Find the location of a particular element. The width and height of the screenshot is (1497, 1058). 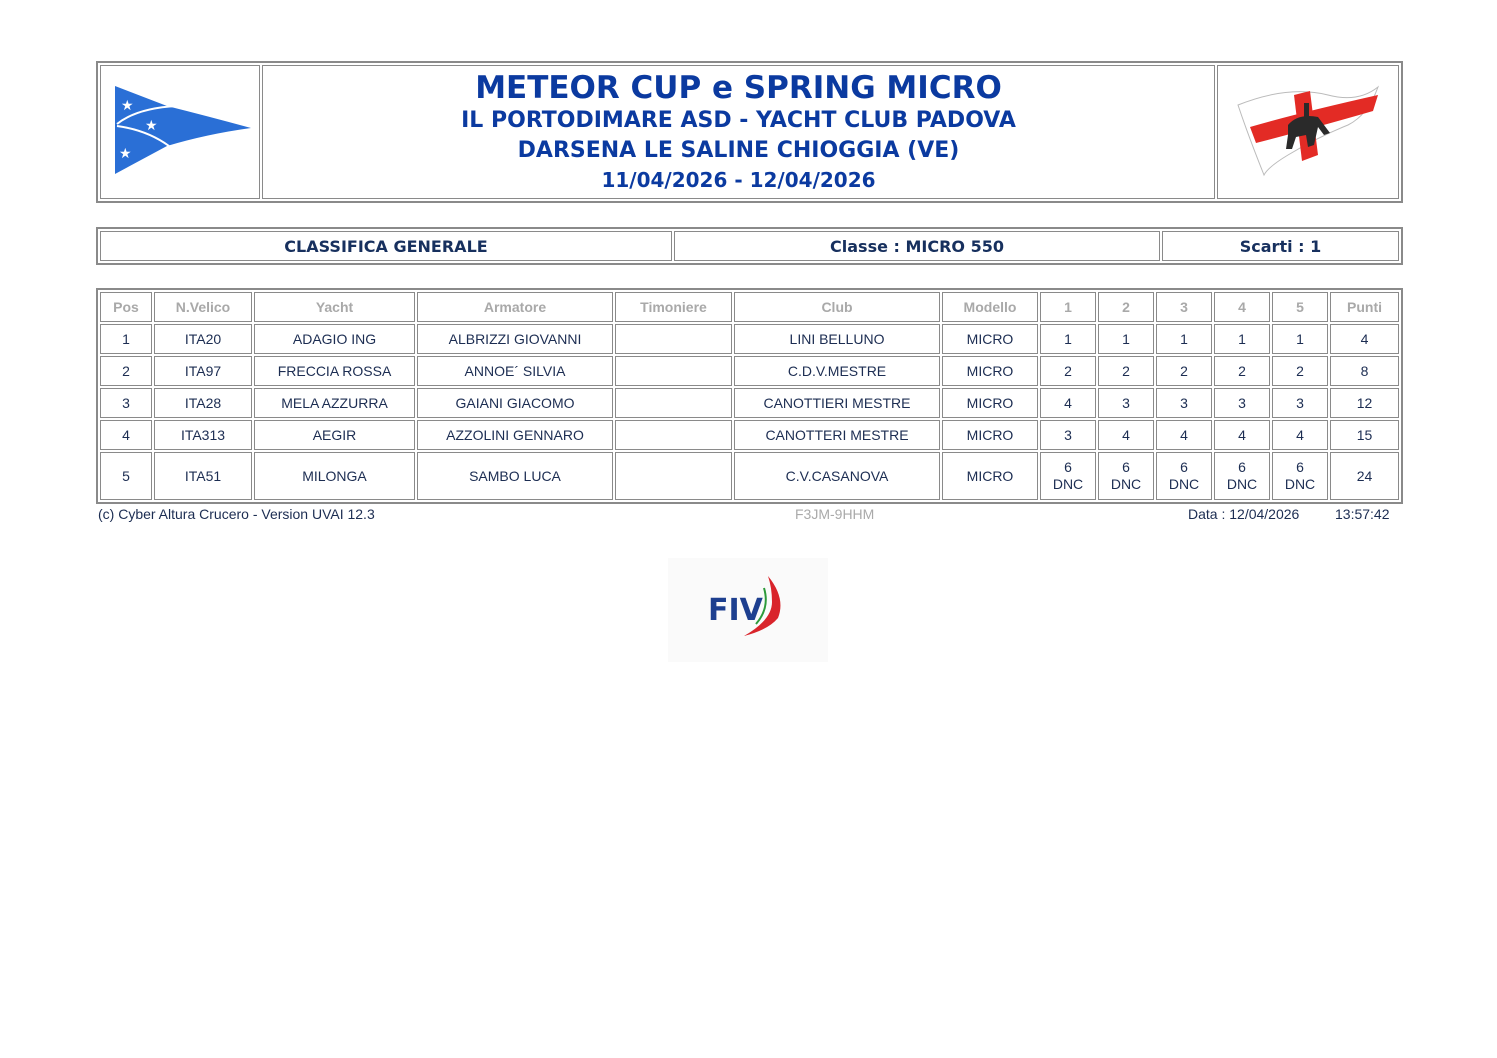

padova-flag-logo is located at coordinates (1308, 130).